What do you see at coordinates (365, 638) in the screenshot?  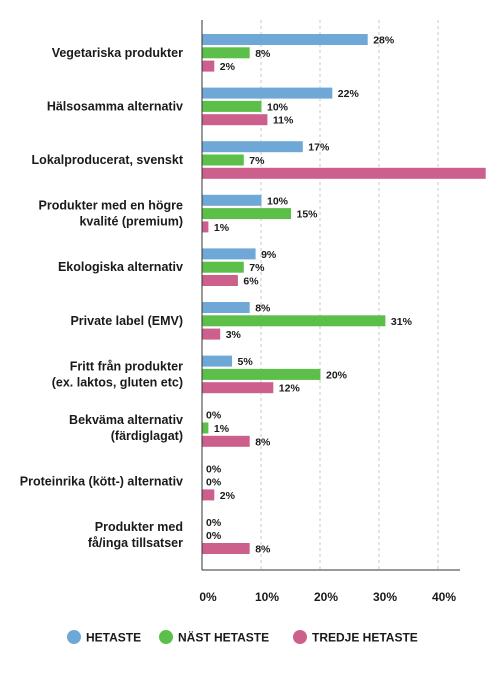 I see `legend-label: TREDJE HETASTE` at bounding box center [365, 638].